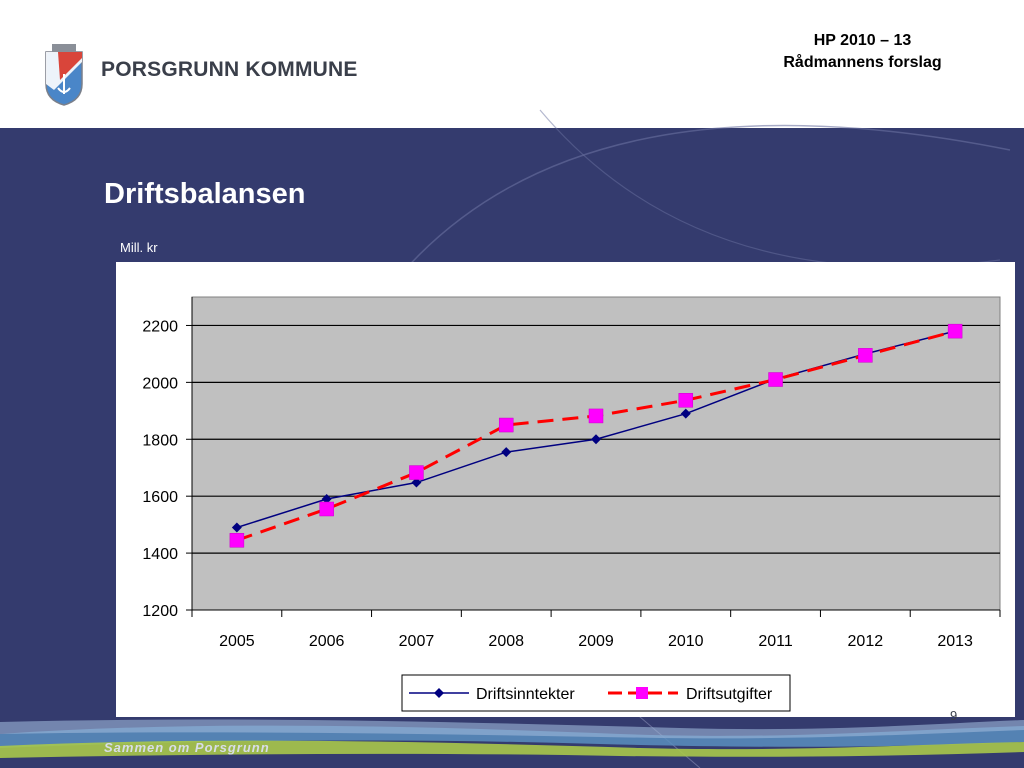 The width and height of the screenshot is (1024, 768). Describe the element at coordinates (862, 62) in the screenshot. I see `plan-line-2: Rådmannens forslag` at that location.